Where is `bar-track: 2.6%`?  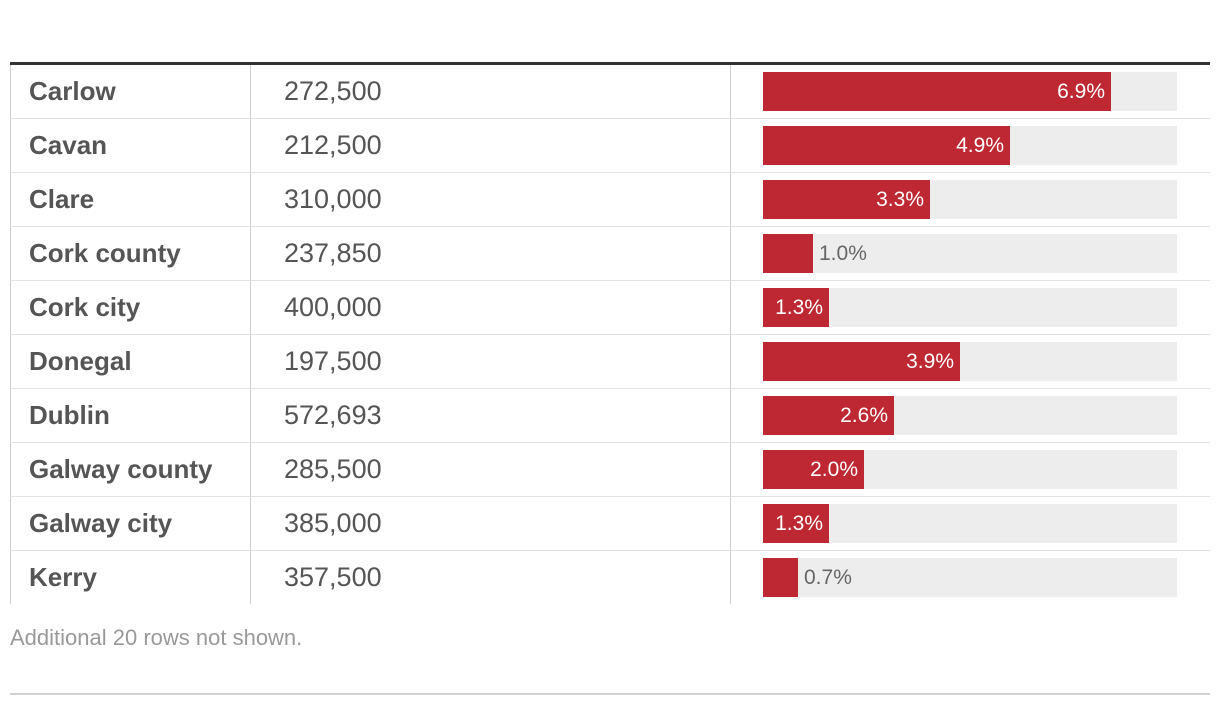
bar-track: 2.6% is located at coordinates (970, 415).